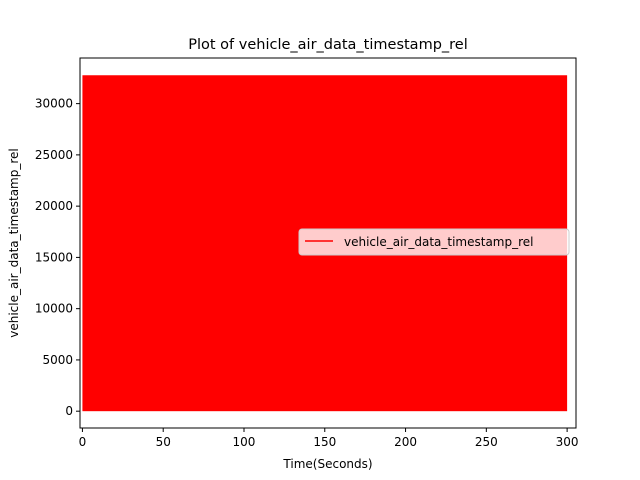  What do you see at coordinates (328, 45) in the screenshot?
I see `chart-title: Plot of vehicle_air_data_timestamp_rel` at bounding box center [328, 45].